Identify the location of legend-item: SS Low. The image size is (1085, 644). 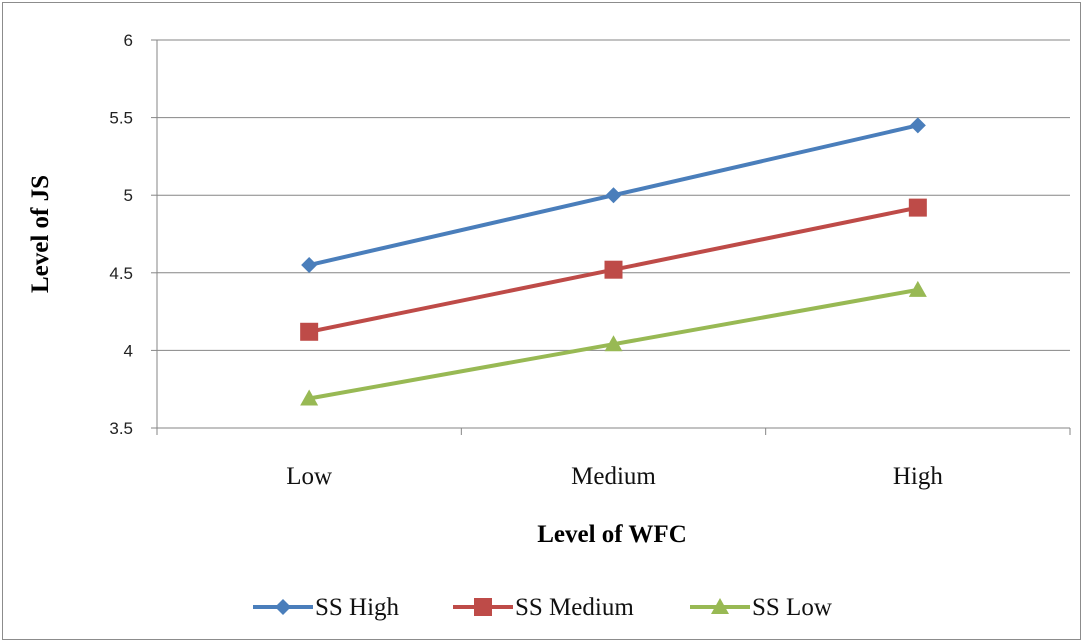
(761, 607).